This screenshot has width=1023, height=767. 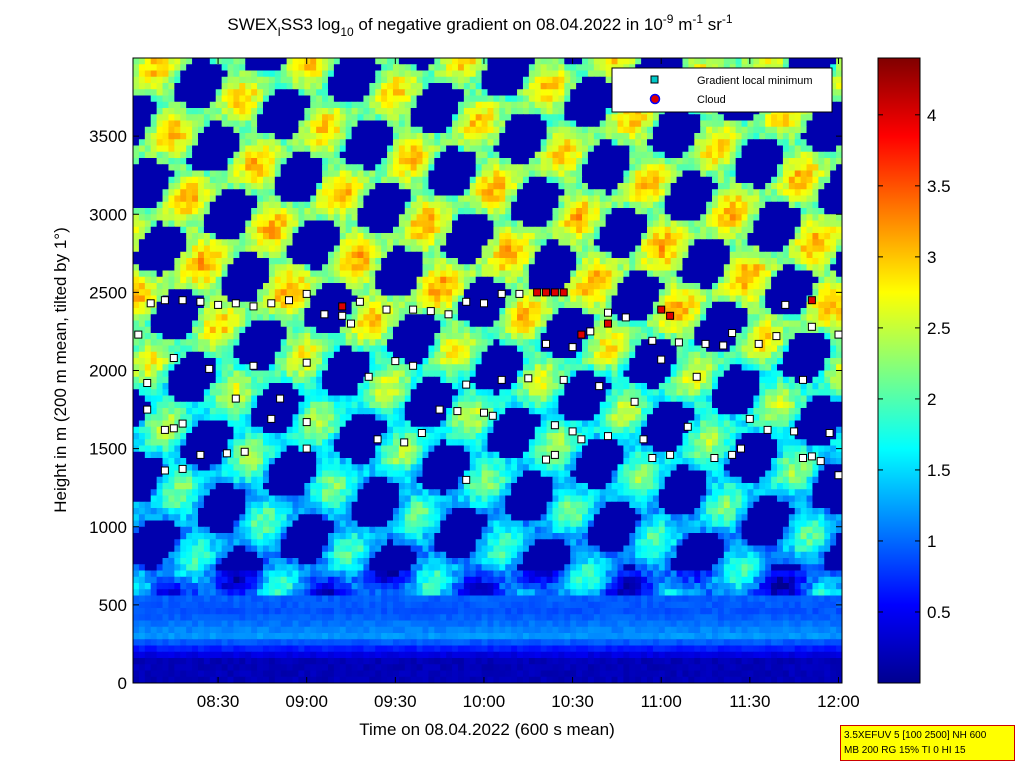 I want to click on y-tick-label: 500, so click(x=113, y=605).